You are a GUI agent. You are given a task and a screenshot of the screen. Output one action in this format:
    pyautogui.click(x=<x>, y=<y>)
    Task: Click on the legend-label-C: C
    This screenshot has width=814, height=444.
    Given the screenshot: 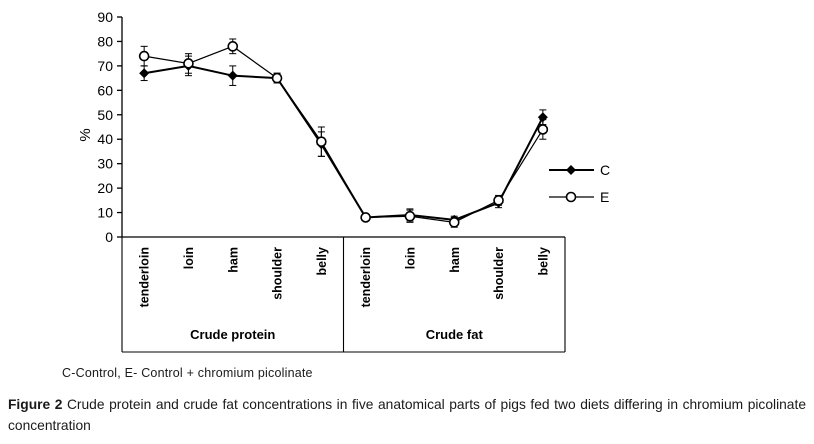 What is the action you would take?
    pyautogui.click(x=605, y=170)
    